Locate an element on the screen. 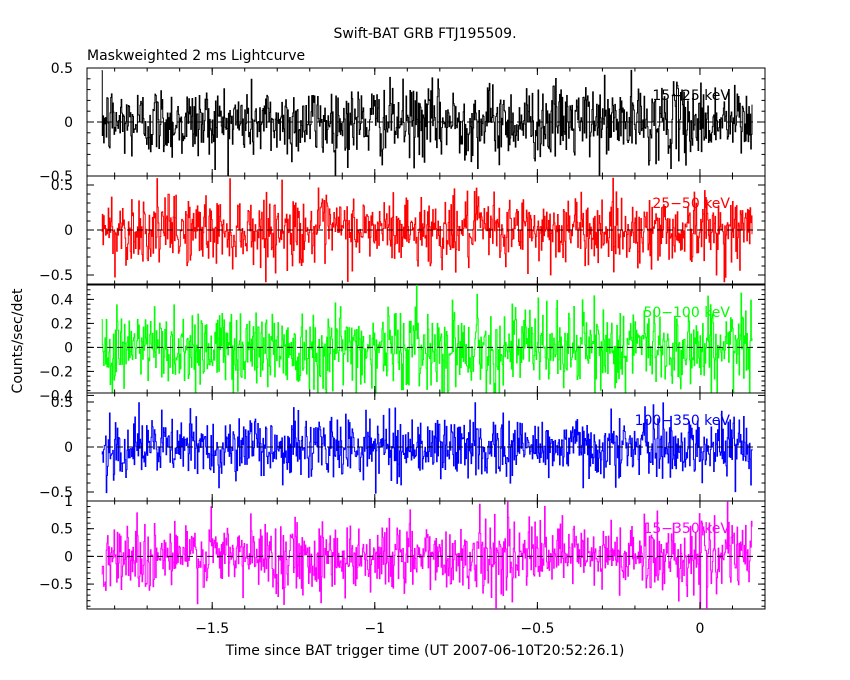  series-line-15-350-keV is located at coordinates (427, 555).